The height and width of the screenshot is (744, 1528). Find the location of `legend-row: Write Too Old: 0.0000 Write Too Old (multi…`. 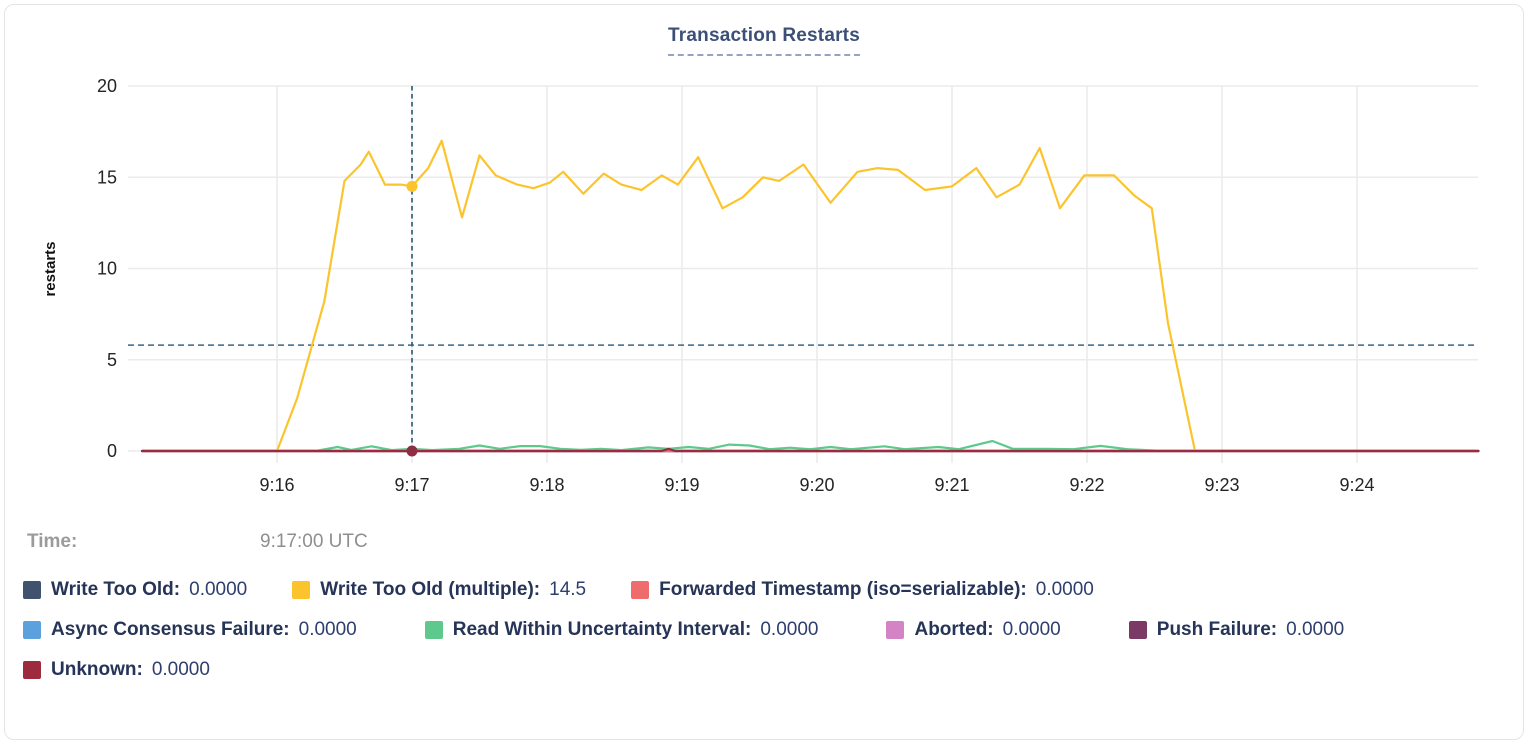

legend-row: Write Too Old: 0.0000 Write Too Old (multi… is located at coordinates (773, 590).